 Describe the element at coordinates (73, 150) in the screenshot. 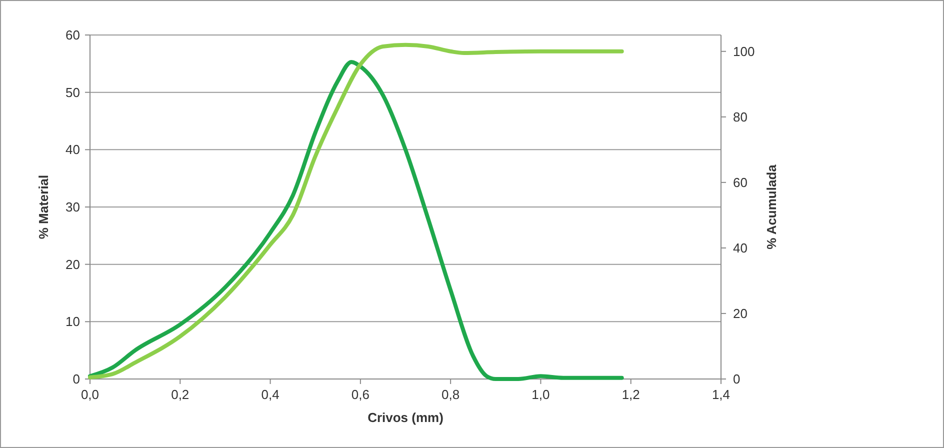

I see `y-tick-label: 40` at that location.